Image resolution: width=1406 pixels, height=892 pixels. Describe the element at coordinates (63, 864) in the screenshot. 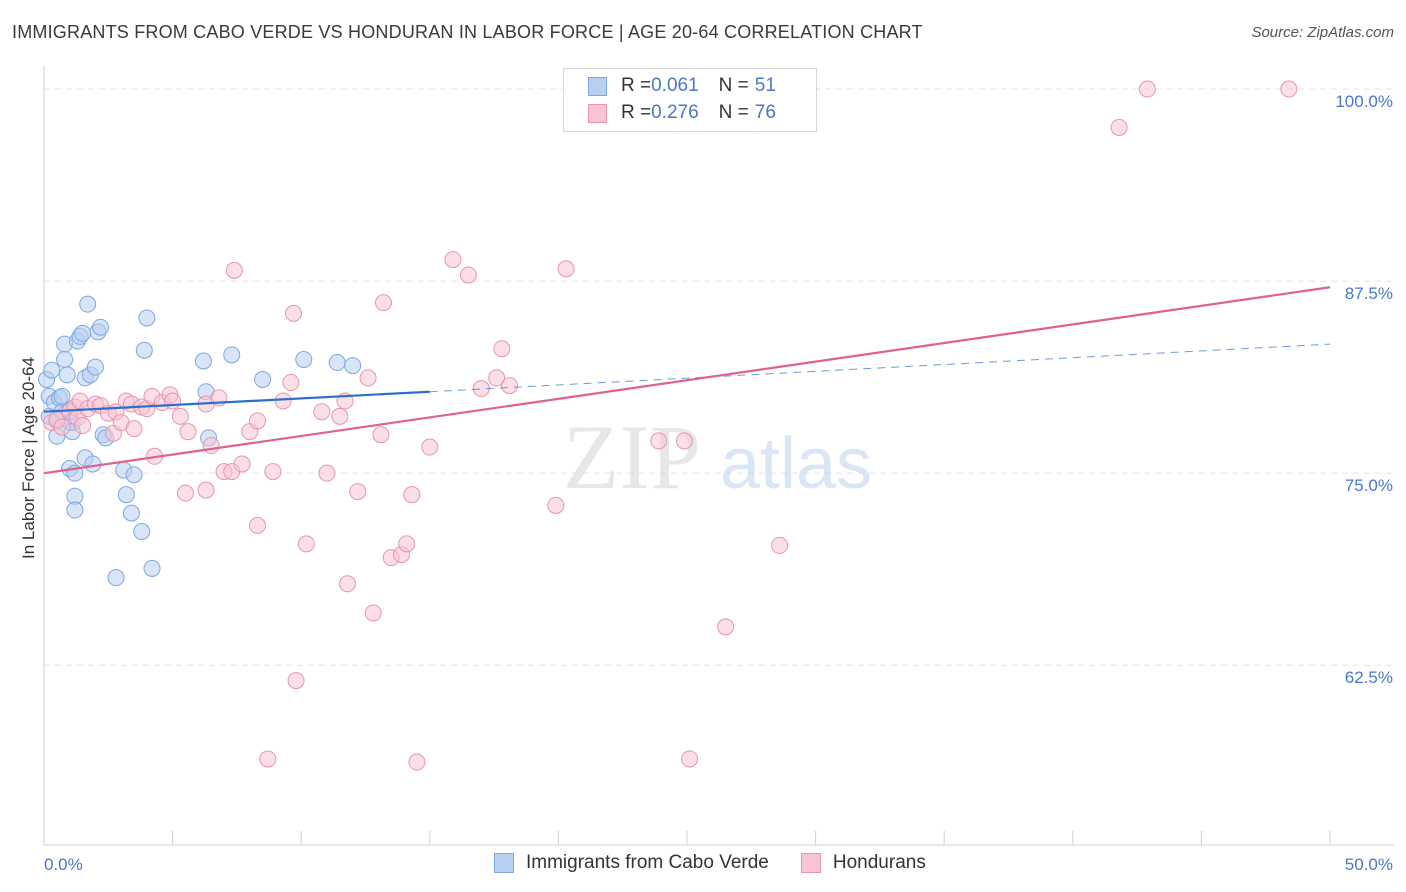

I see `x-tick-label: 0.0%` at that location.